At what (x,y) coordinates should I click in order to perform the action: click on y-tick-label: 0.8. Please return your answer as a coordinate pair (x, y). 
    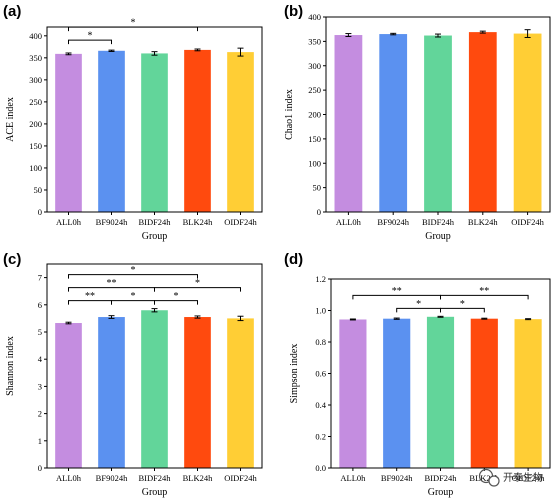
    Looking at the image, I should click on (320, 342).